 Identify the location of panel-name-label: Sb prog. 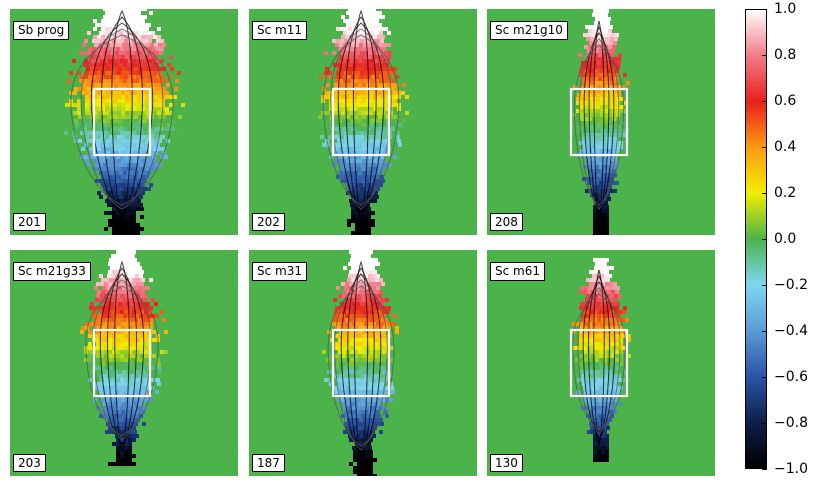
(41, 30).